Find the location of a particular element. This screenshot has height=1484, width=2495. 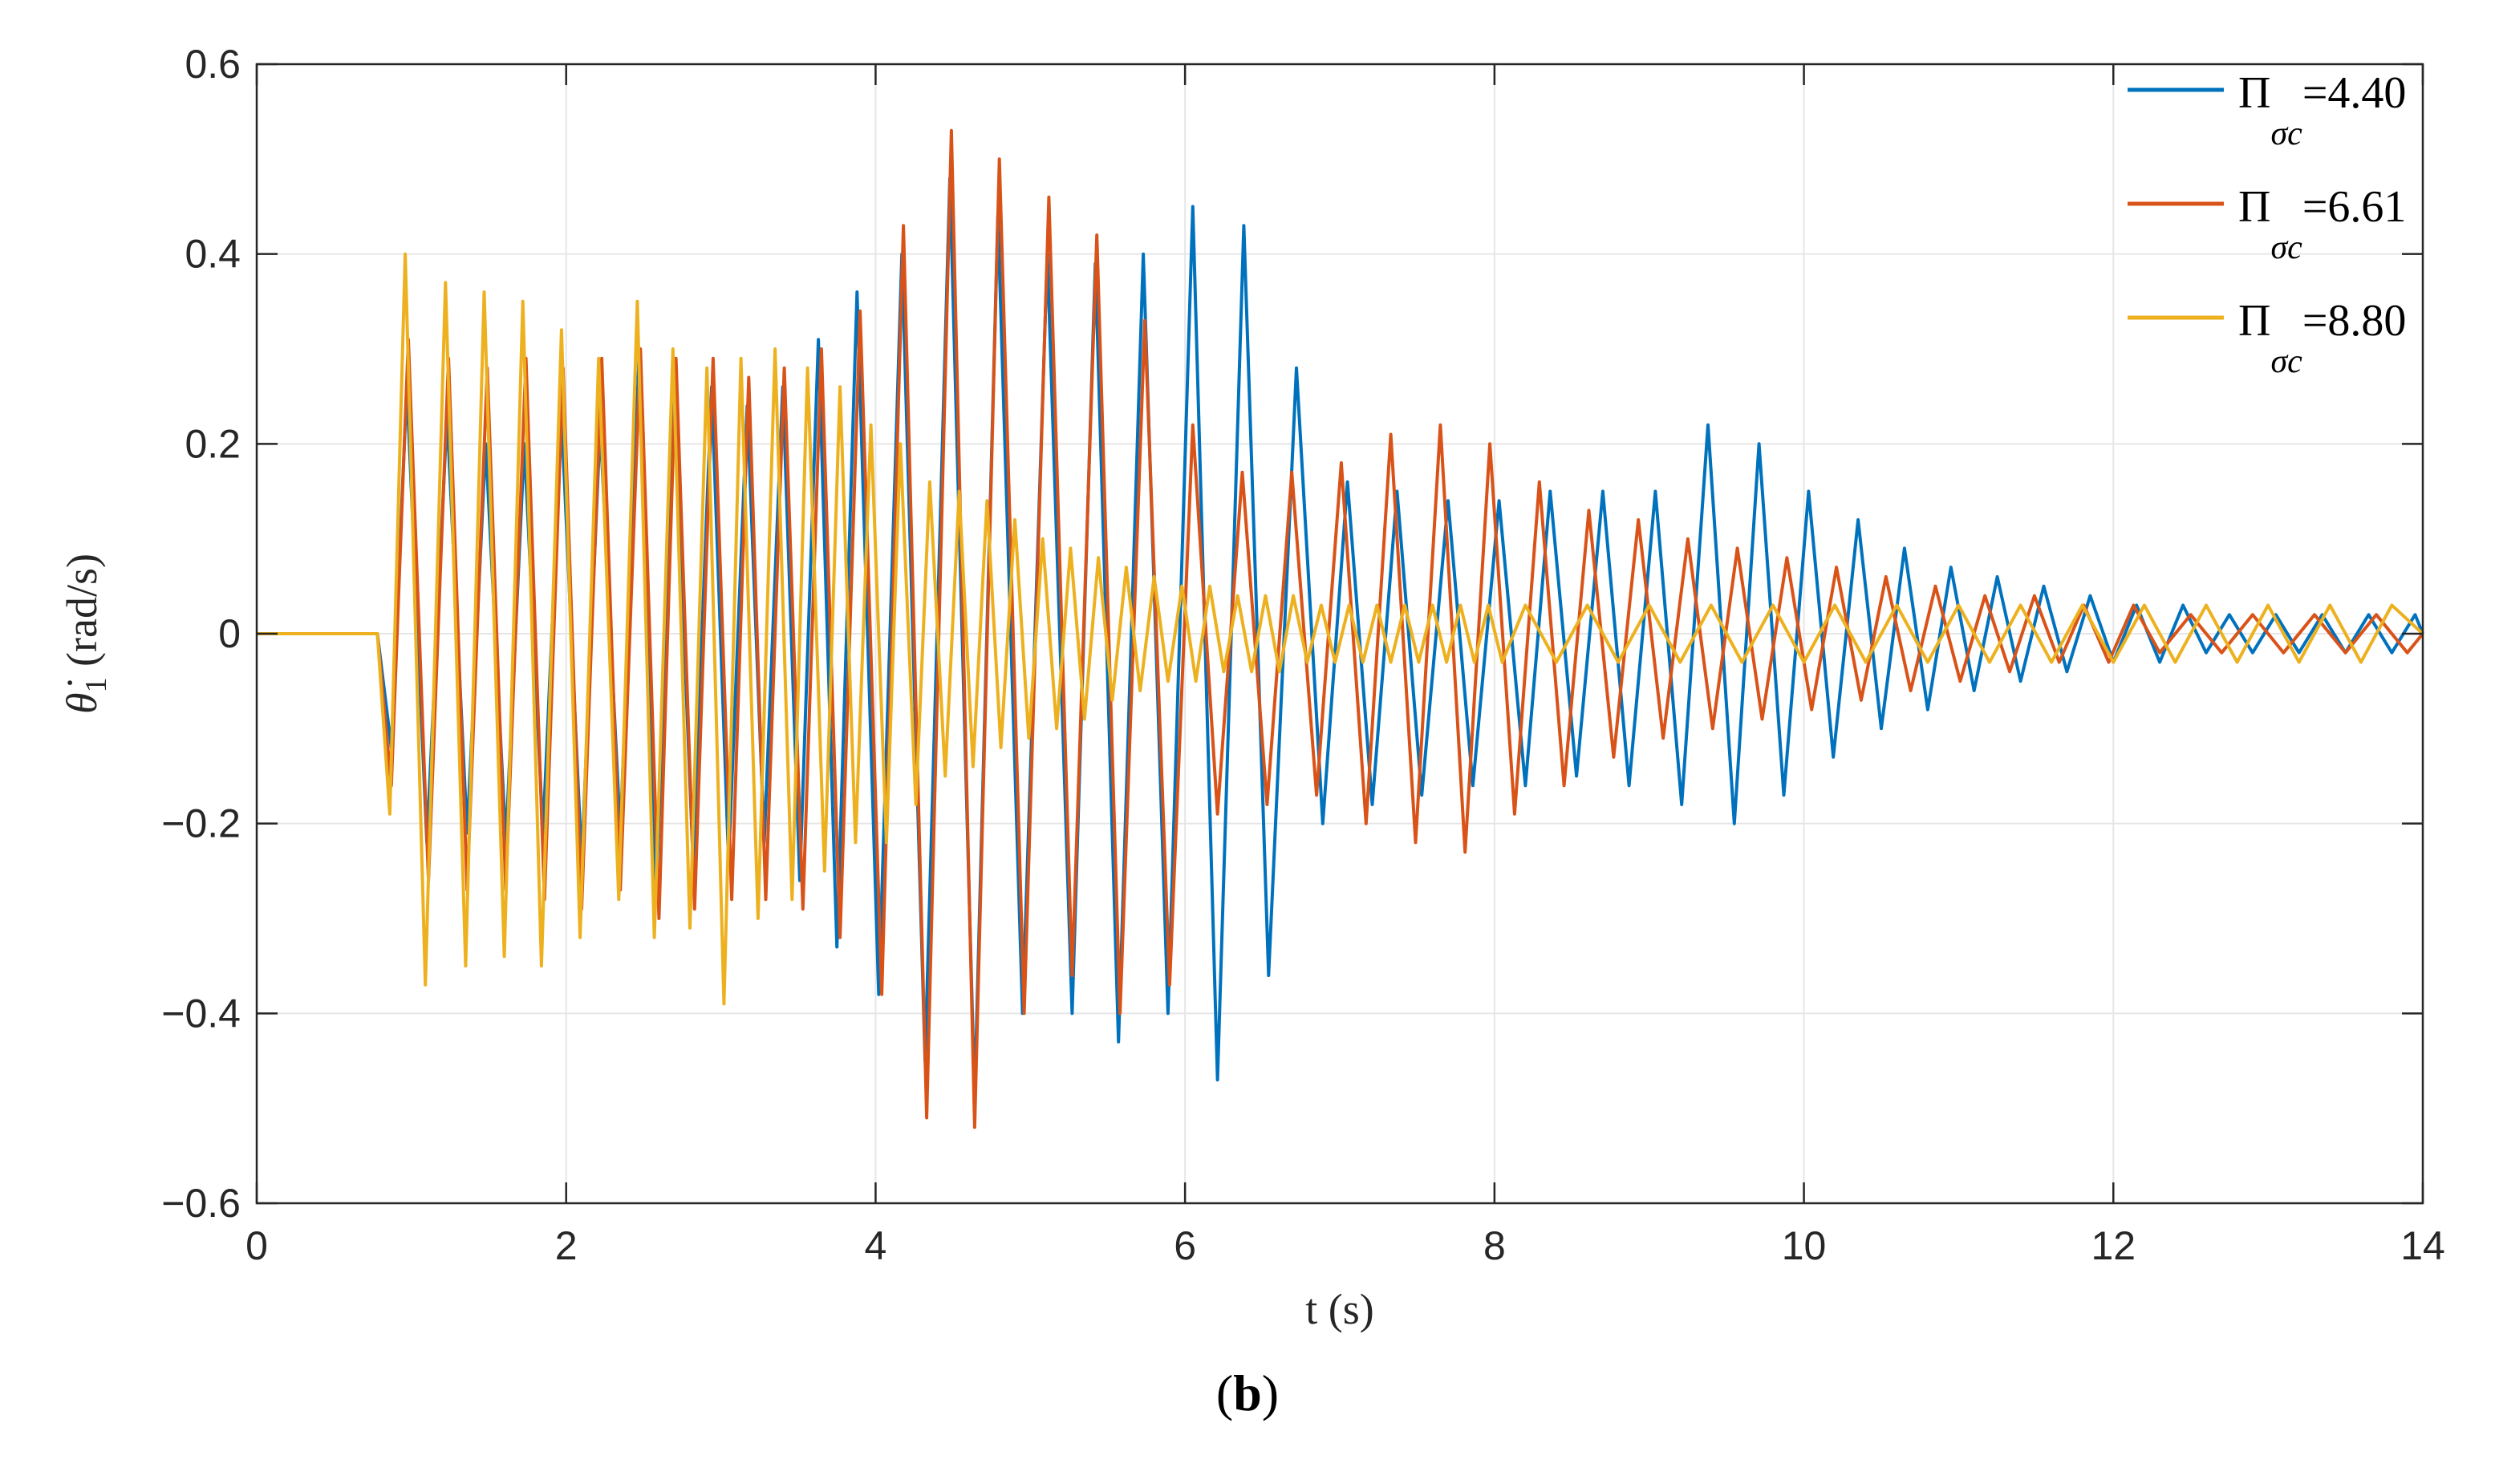

legend-label: Πσc=6.61 is located at coordinates (2322, 224).